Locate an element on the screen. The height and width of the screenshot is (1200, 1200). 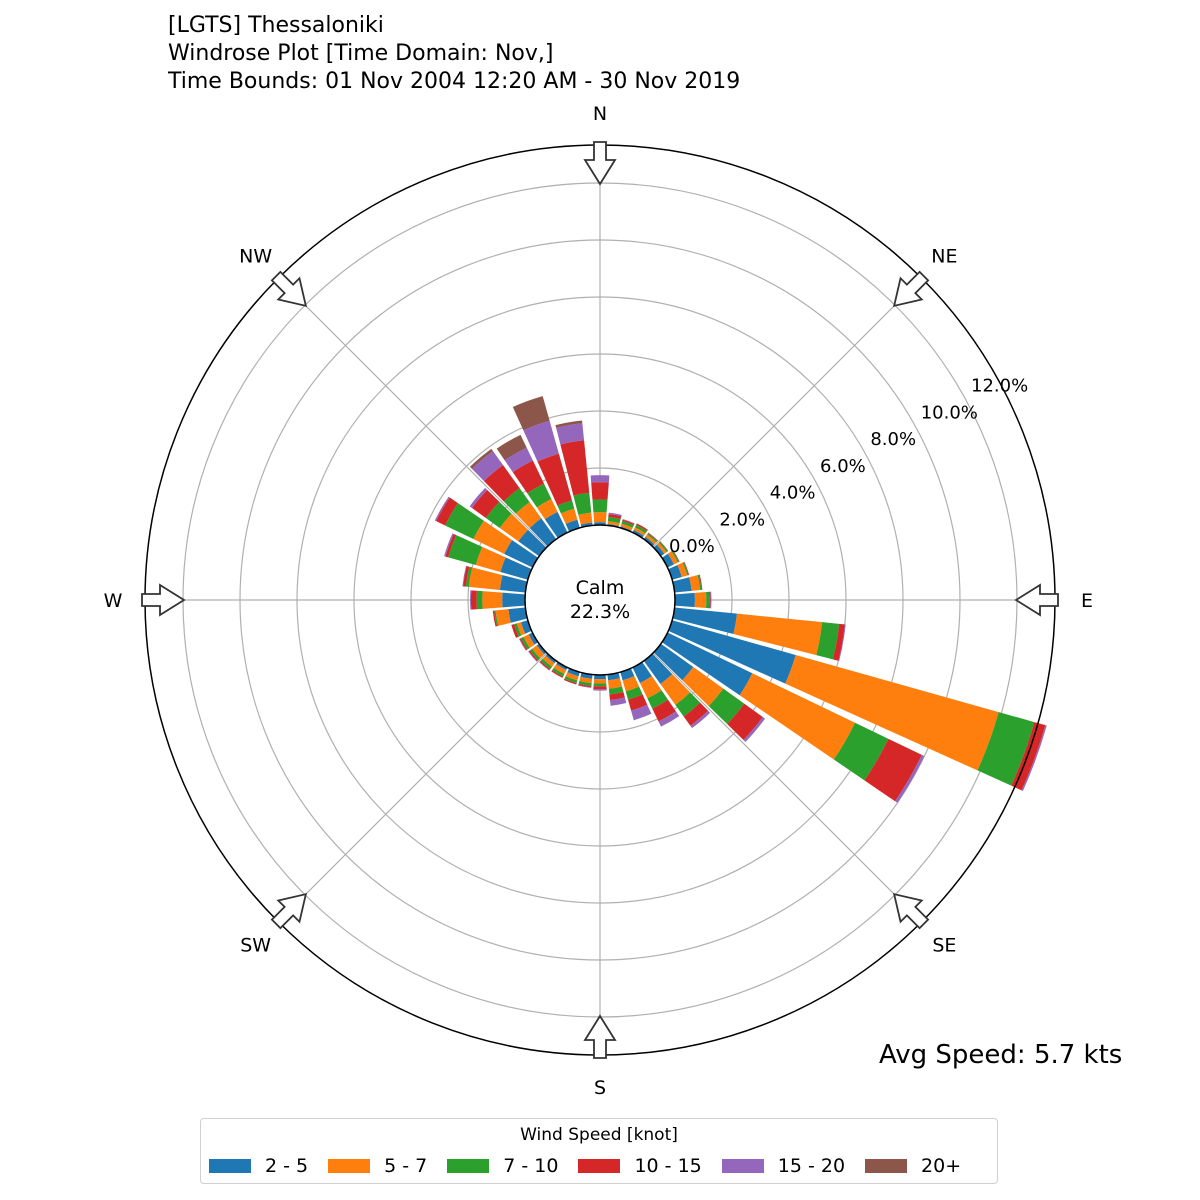
arrow-shape is located at coordinates (289, 911).